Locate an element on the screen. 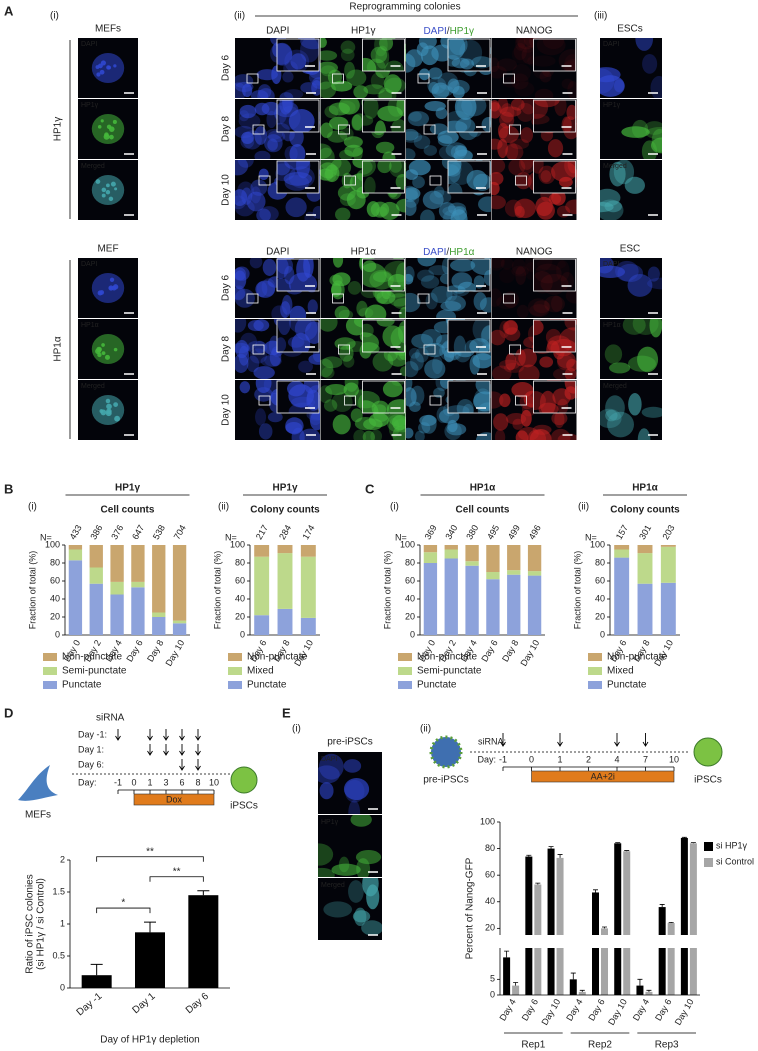 The image size is (758, 1051). x-tick-label: Day 10 is located at coordinates (529, 653).